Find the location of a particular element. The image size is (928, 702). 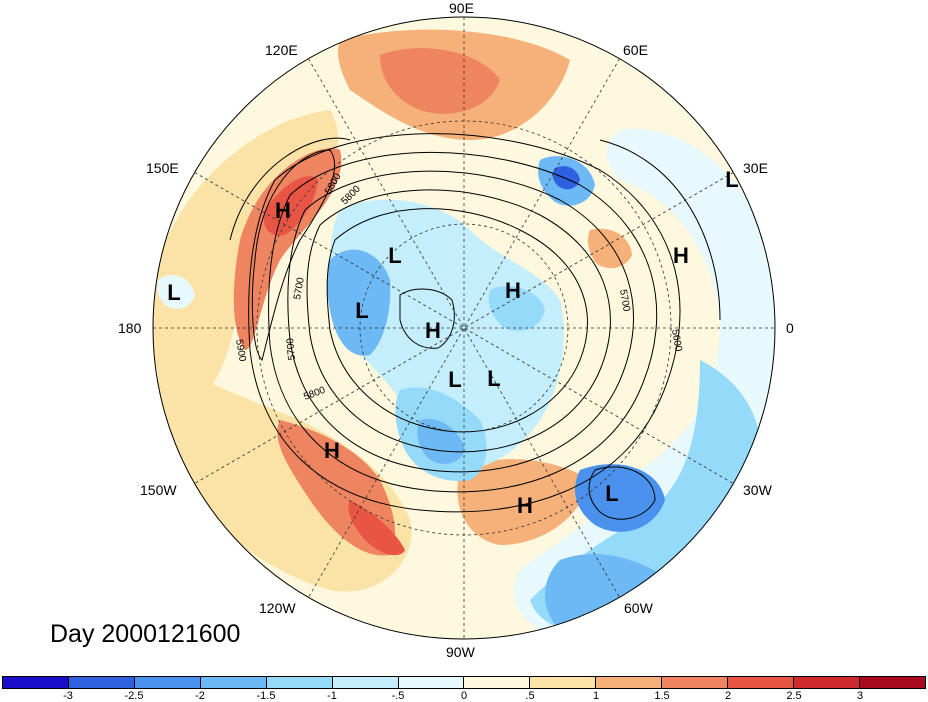

colorbar-tick-label: 2 is located at coordinates (728, 696).